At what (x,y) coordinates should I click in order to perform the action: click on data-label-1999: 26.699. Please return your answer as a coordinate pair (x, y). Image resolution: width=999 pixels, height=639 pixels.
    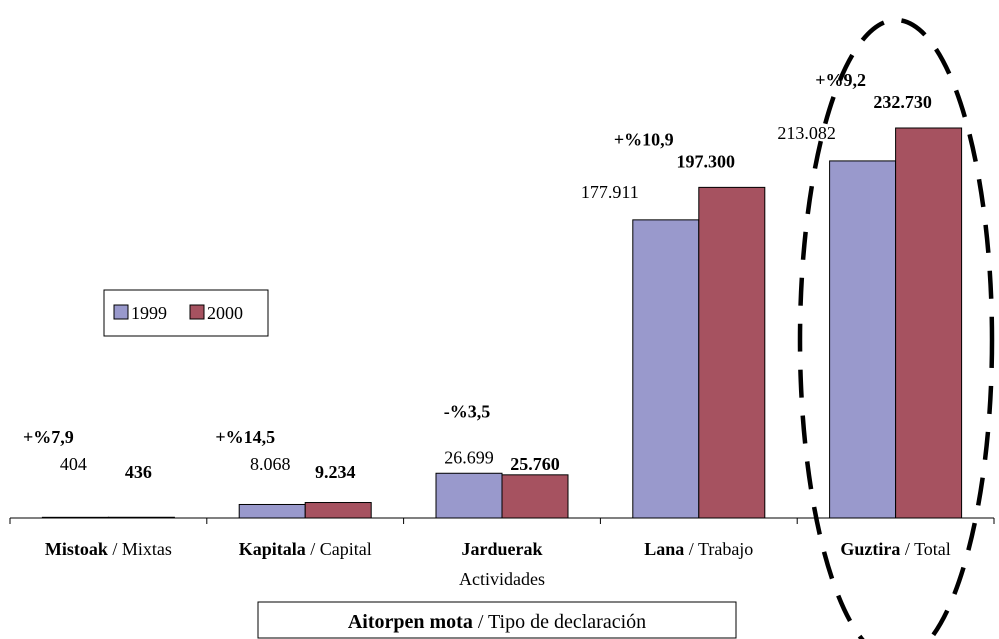
    Looking at the image, I should click on (469, 457).